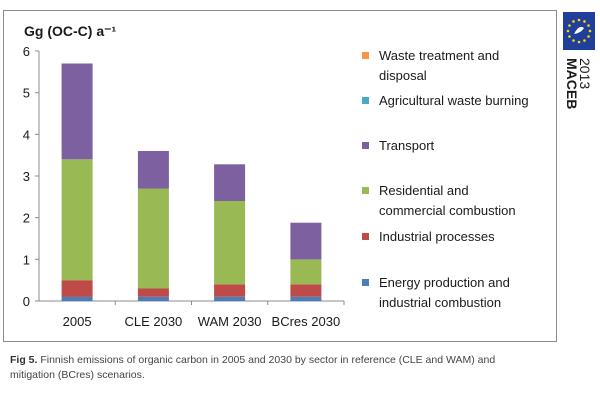 Image resolution: width=600 pixels, height=400 pixels. I want to click on legend-label: Residential and, so click(424, 190).